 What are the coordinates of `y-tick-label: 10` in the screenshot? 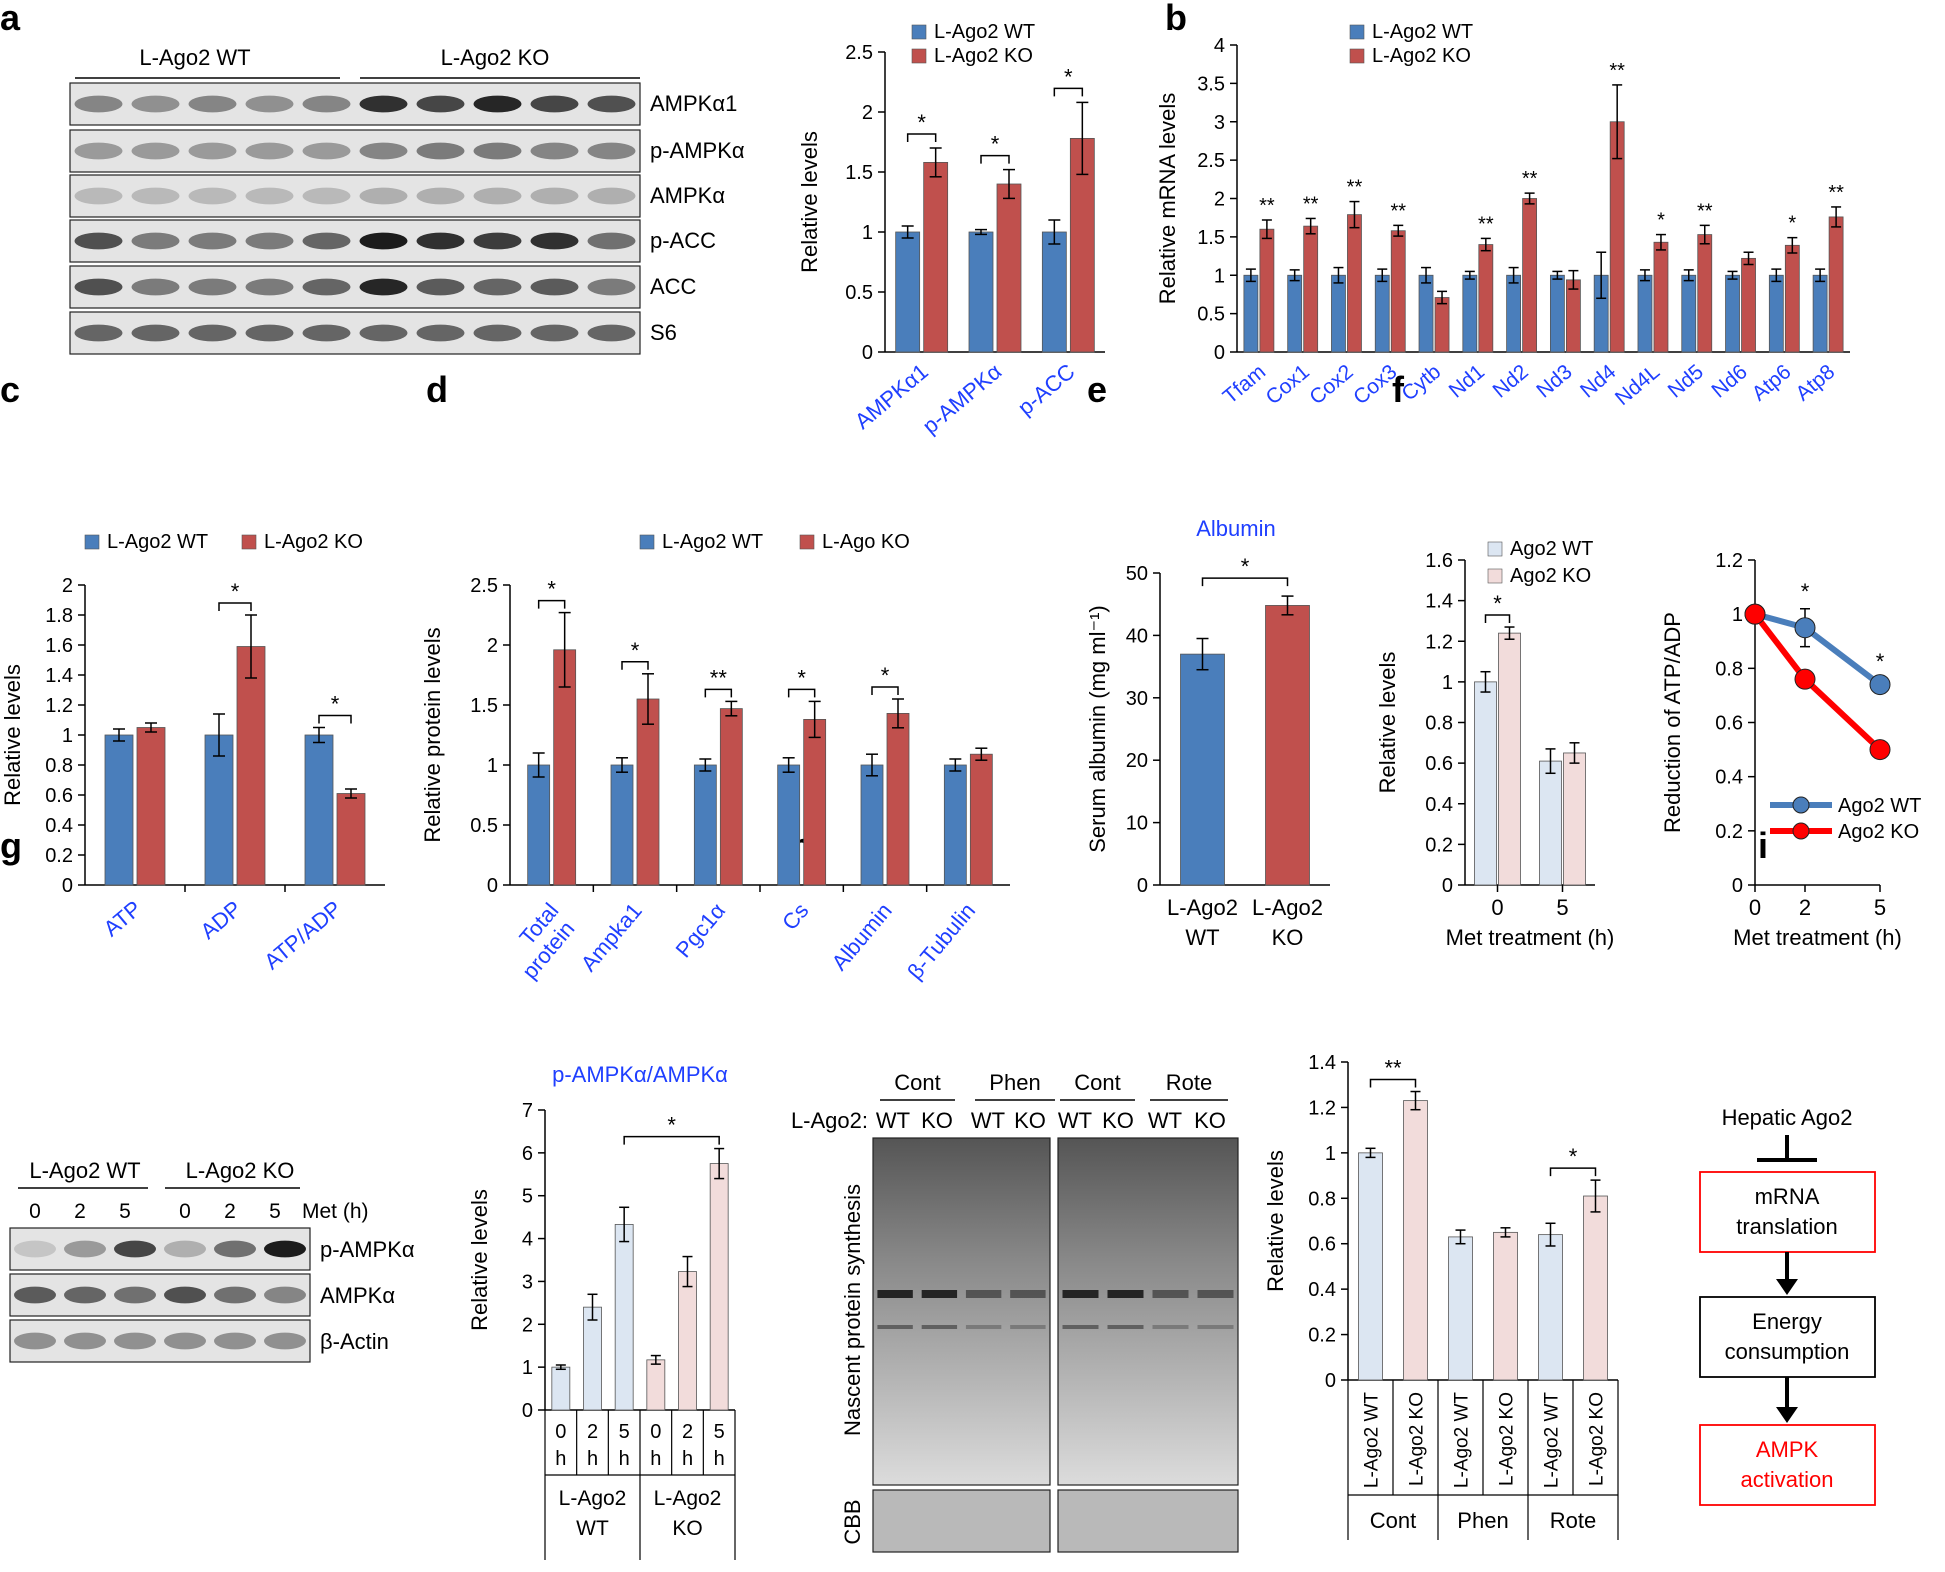 It's located at (1137, 824).